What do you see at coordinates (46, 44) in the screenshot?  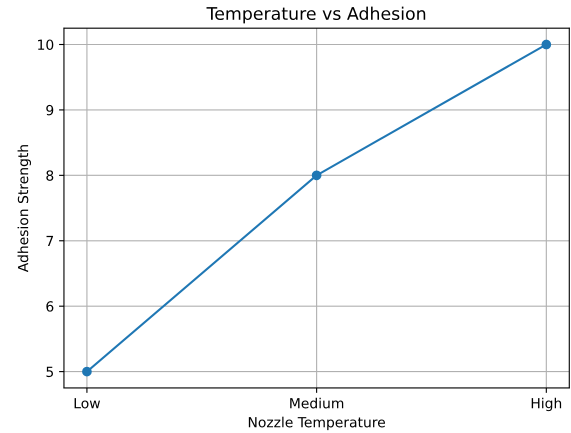 I see `y-tick-label: 10` at bounding box center [46, 44].